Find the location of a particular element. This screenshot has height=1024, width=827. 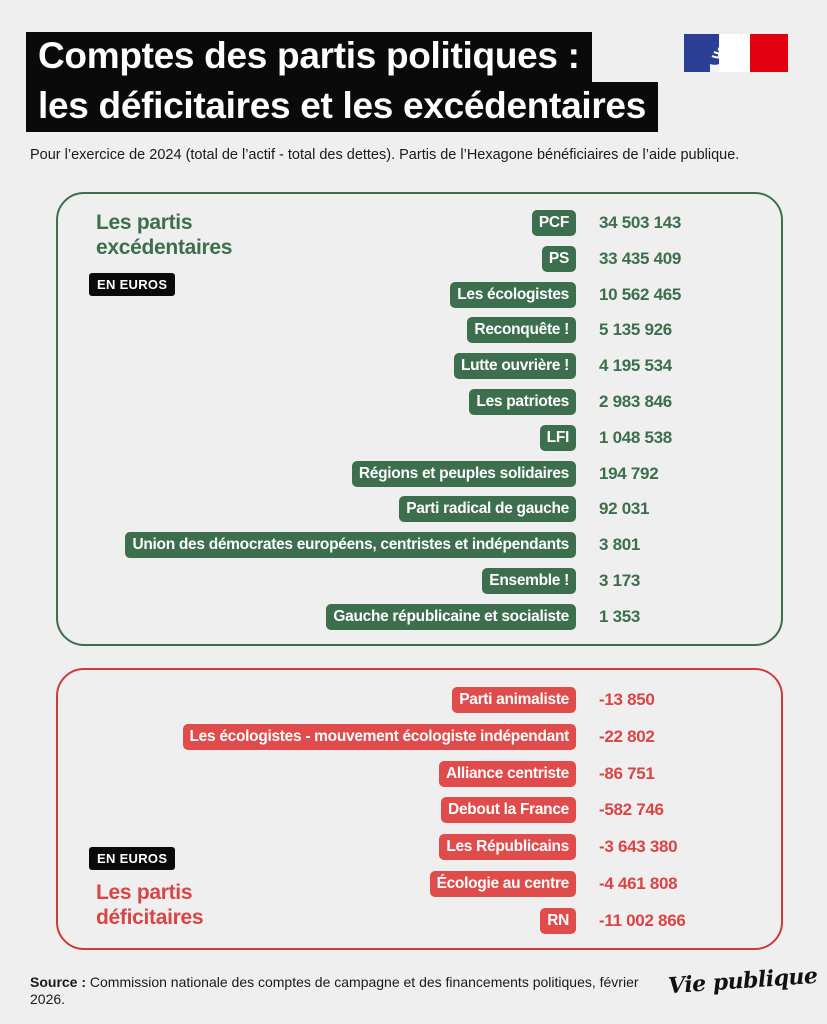

deficit-label-line2: déficitaires is located at coordinates (150, 917).